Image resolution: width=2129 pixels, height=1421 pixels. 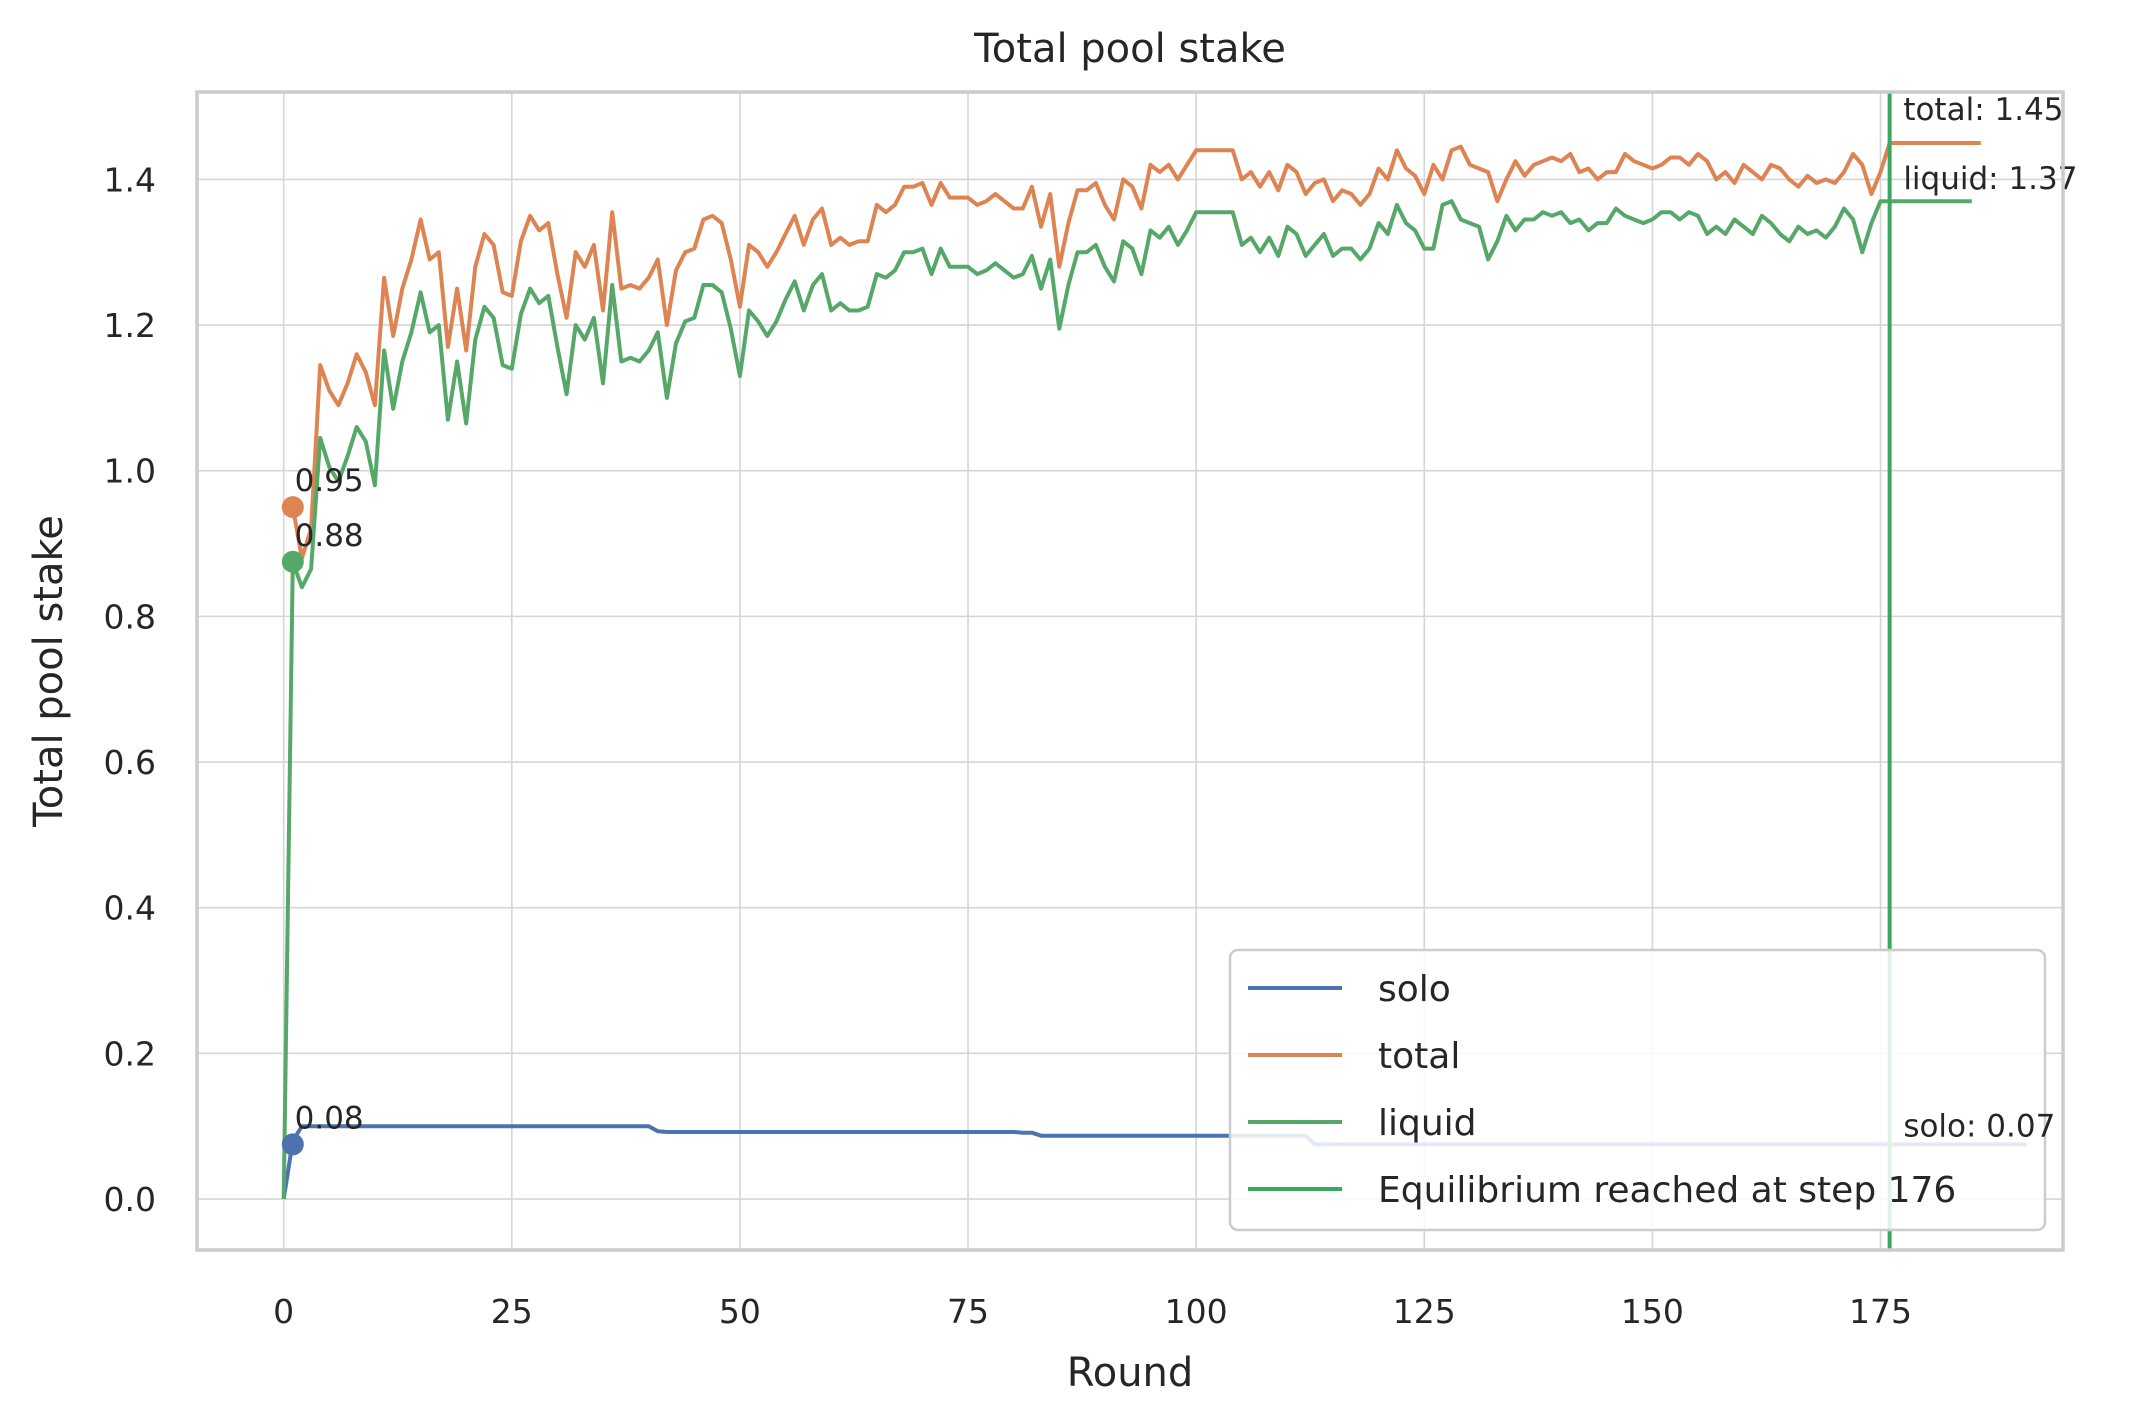 I want to click on x-axis-label: Round, so click(x=1130, y=1373).